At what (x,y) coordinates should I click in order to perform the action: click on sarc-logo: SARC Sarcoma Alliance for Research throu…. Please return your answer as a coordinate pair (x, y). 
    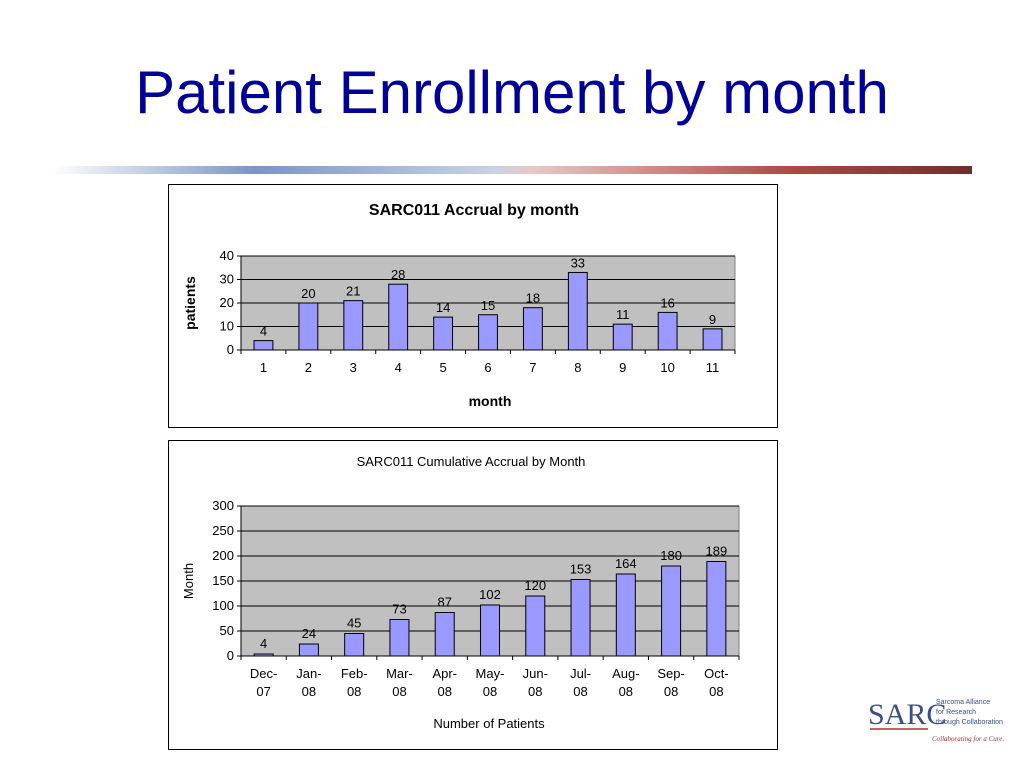
    Looking at the image, I should click on (939, 718).